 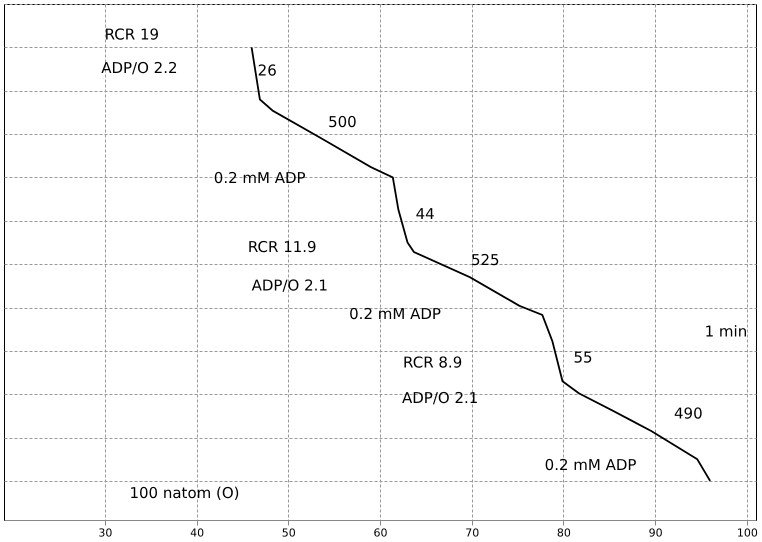 I want to click on annotation: 1 min, so click(x=726, y=331).